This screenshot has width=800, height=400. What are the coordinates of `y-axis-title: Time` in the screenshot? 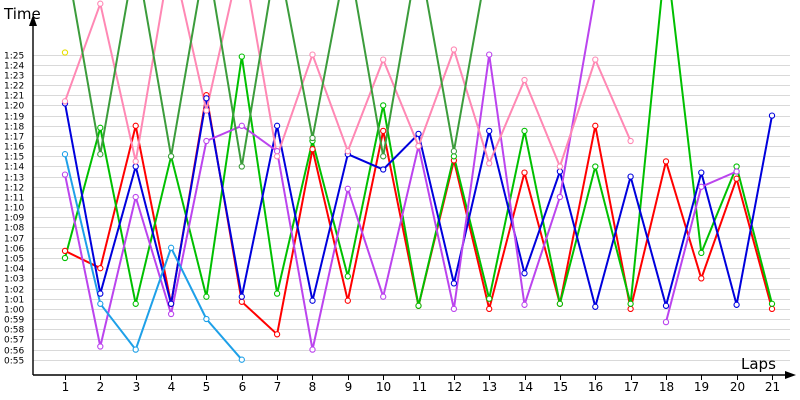 It's located at (22, 14).